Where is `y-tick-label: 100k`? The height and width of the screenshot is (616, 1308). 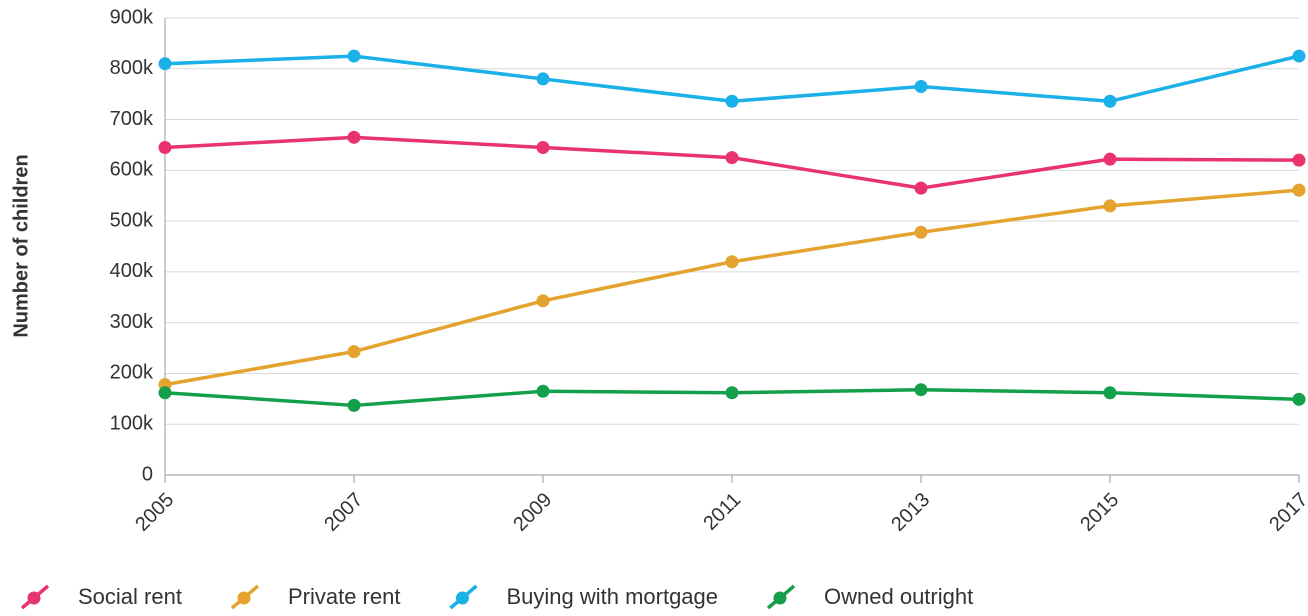
y-tick-label: 100k is located at coordinates (132, 424).